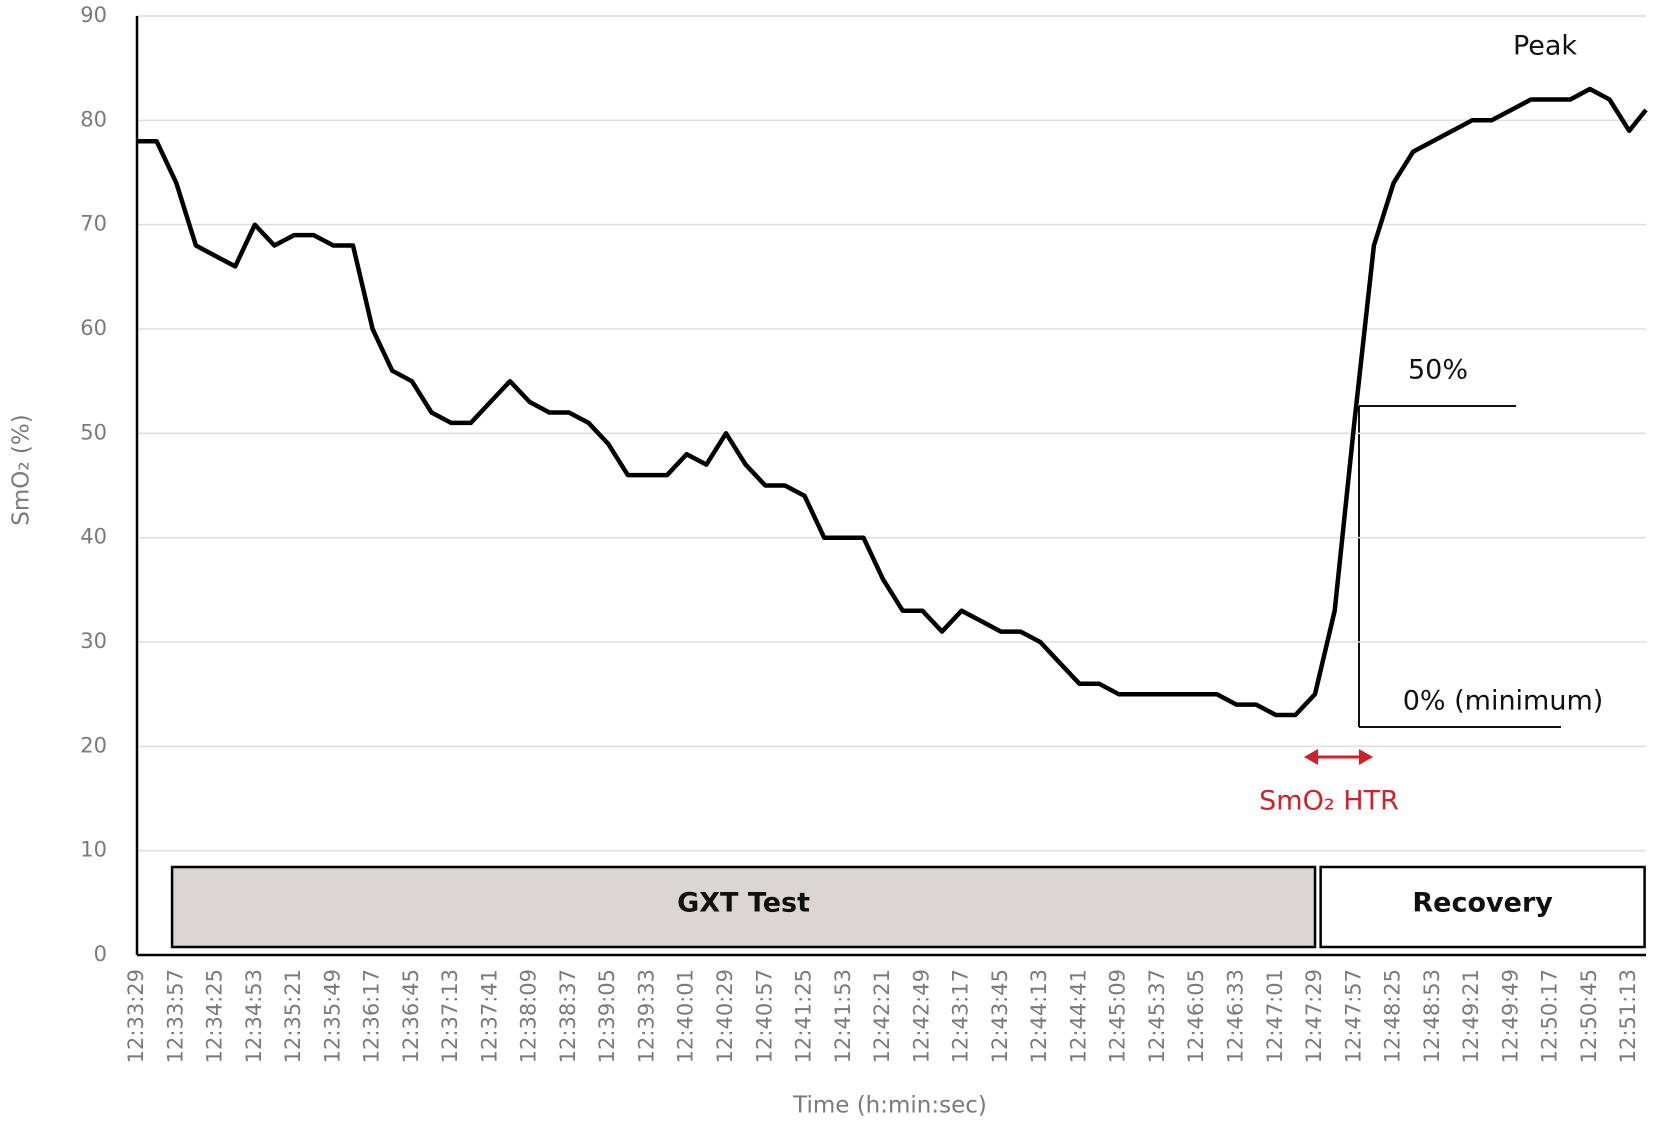 This screenshot has height=1126, width=1655. I want to click on x-tick-label: 12:42:49, so click(921, 1016).